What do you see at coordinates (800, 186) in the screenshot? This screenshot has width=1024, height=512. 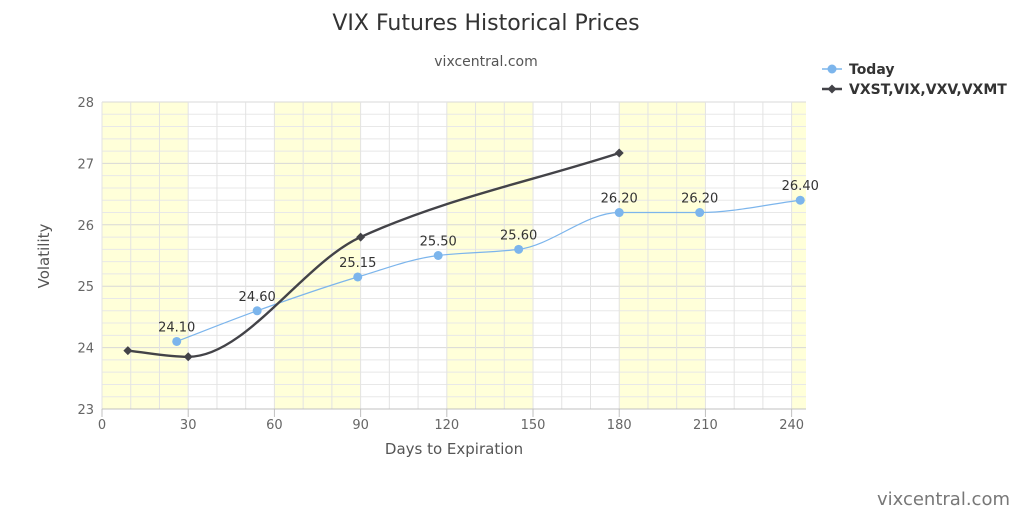 I see `data-label-7: 26.40` at bounding box center [800, 186].